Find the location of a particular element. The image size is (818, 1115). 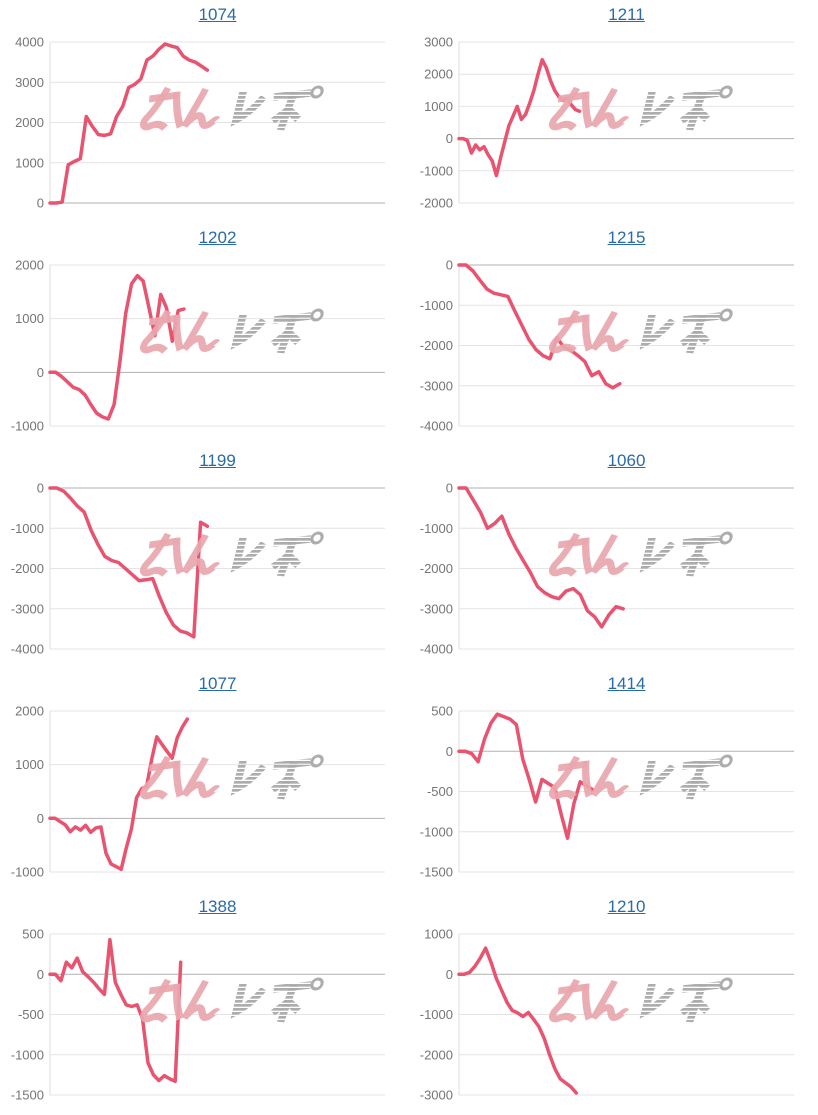

machine-chart-cell: 1210 1000 0 -1000 -2000 -3000 is located at coordinates (613, 1003).